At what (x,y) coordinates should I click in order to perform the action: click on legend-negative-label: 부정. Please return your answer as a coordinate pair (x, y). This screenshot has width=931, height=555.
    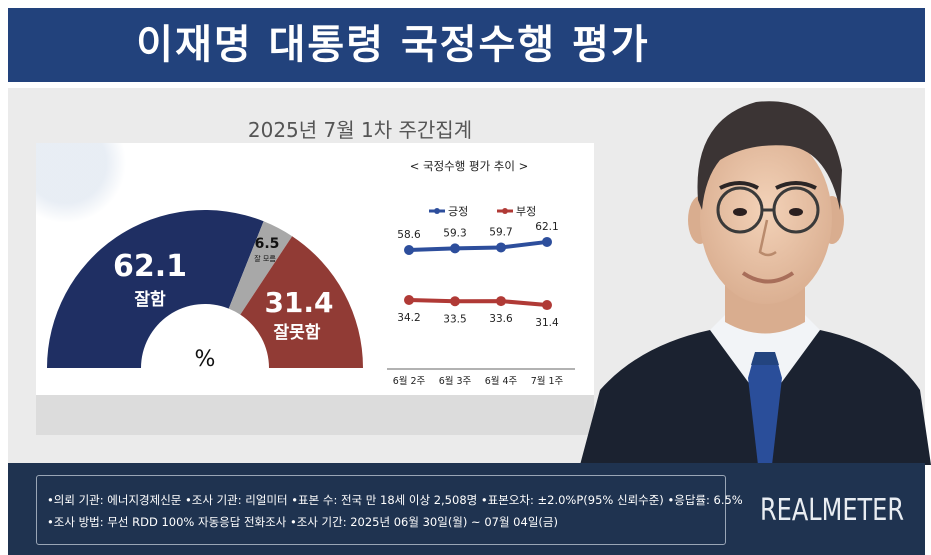
    Looking at the image, I should click on (526, 211).